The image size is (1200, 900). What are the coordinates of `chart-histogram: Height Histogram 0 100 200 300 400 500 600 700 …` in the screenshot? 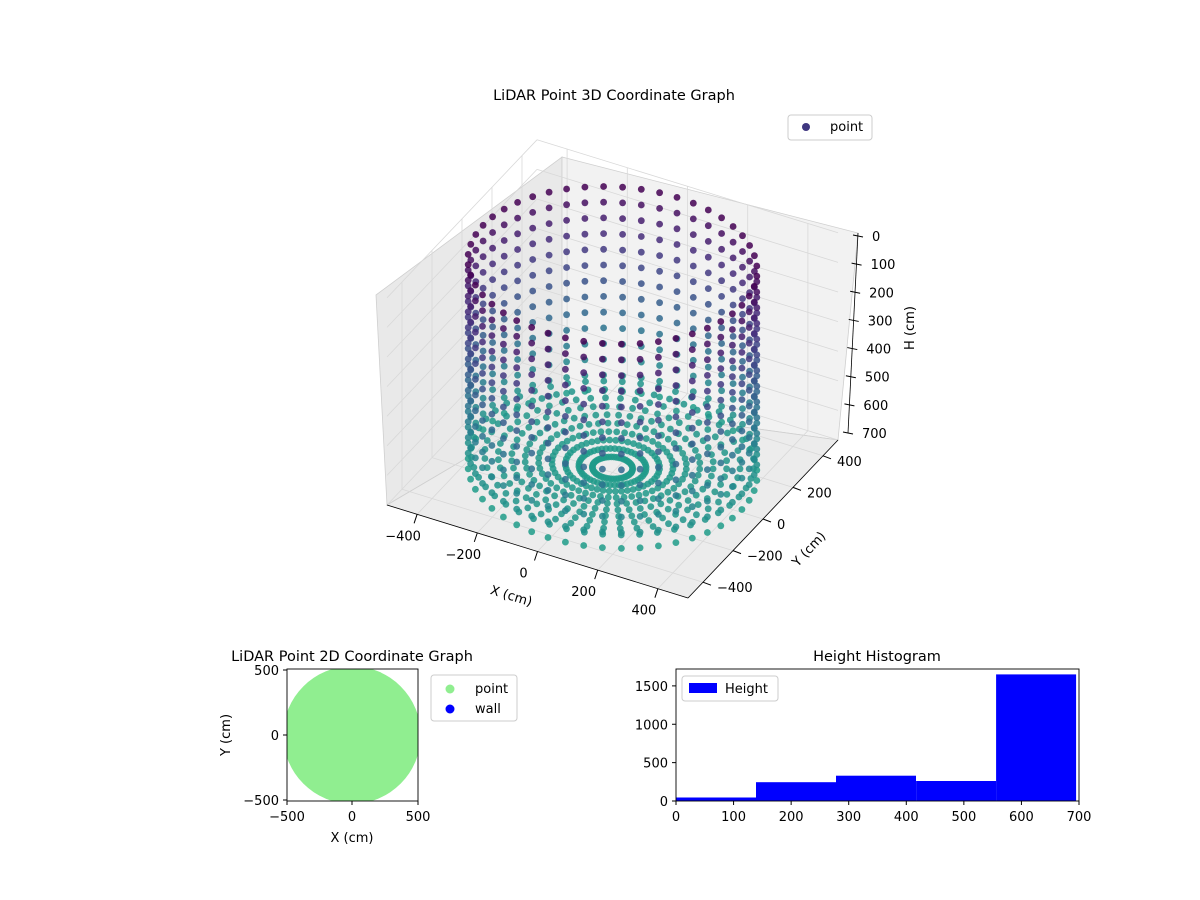 It's located at (863, 737).